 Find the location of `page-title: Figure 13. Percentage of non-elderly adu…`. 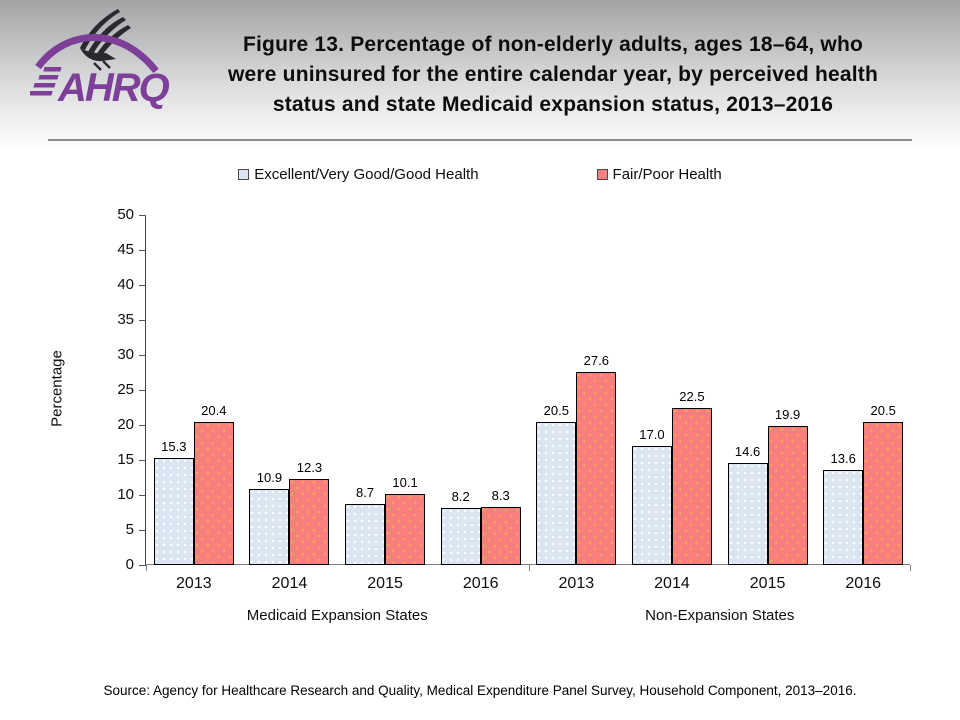

page-title: Figure 13. Percentage of non-elderly adu… is located at coordinates (553, 74).